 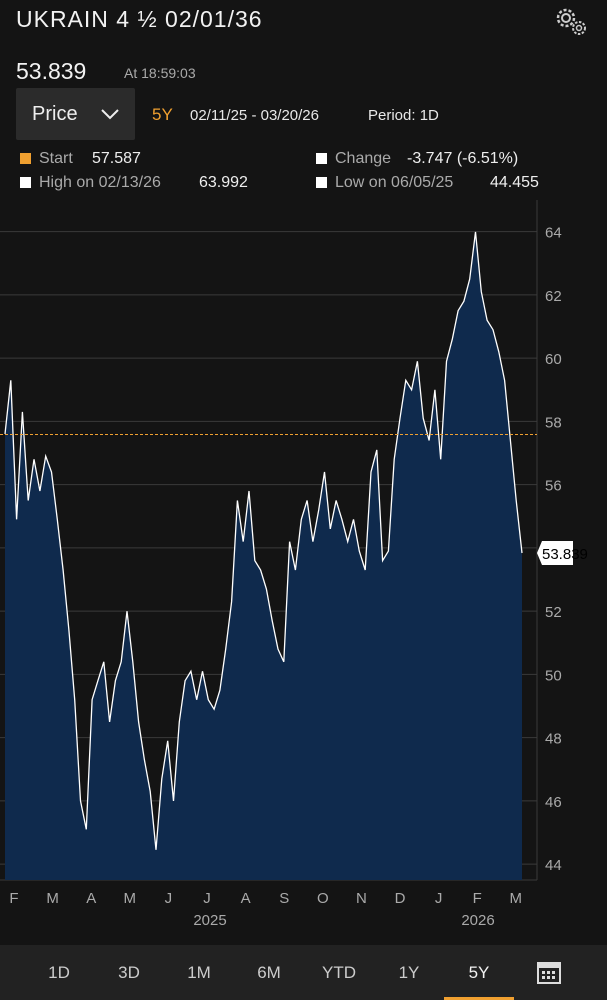 What do you see at coordinates (572, 21) in the screenshot?
I see `settings-icon` at bounding box center [572, 21].